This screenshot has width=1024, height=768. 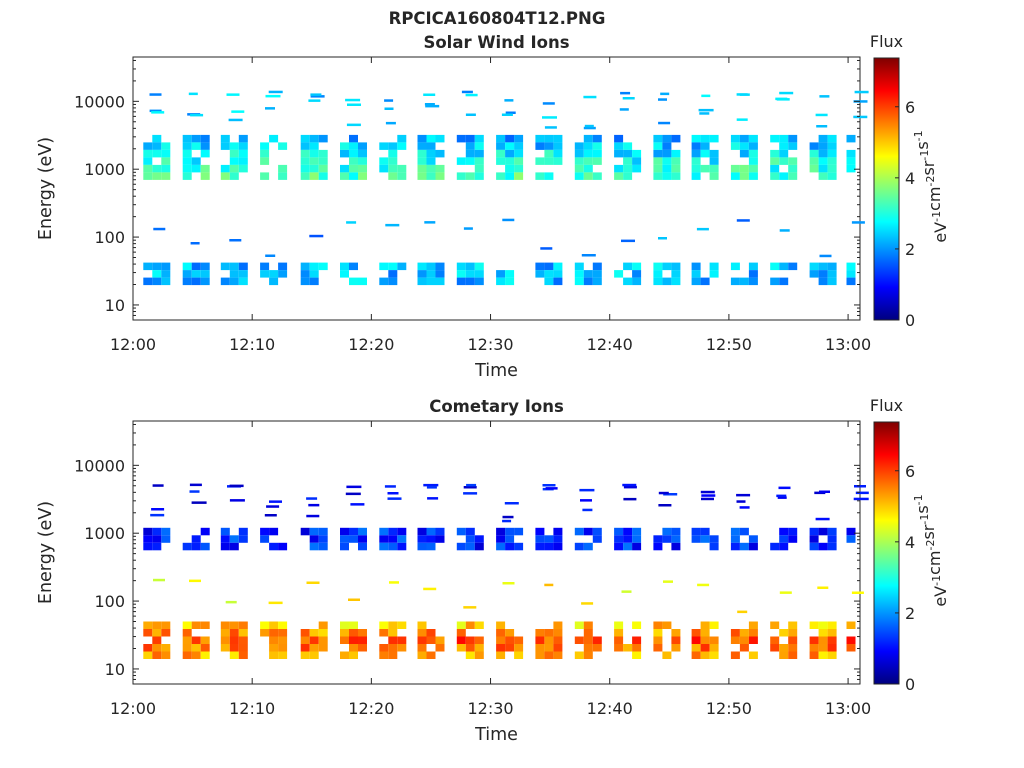 What do you see at coordinates (729, 344) in the screenshot?
I see `x-tick-label: 12:50` at bounding box center [729, 344].